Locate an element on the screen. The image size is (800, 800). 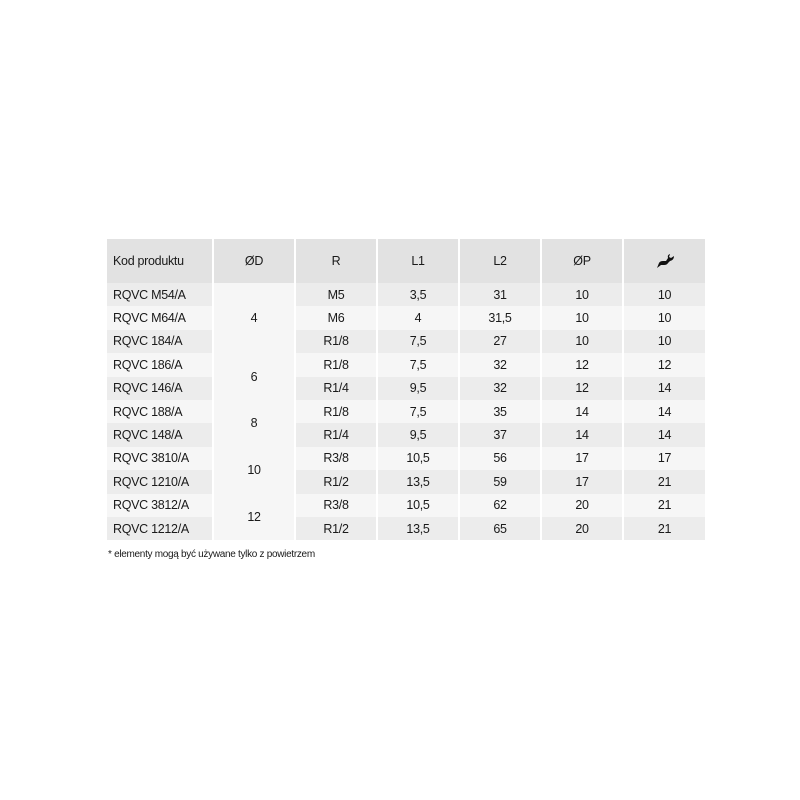
cell-l2: 35 is located at coordinates (500, 411).